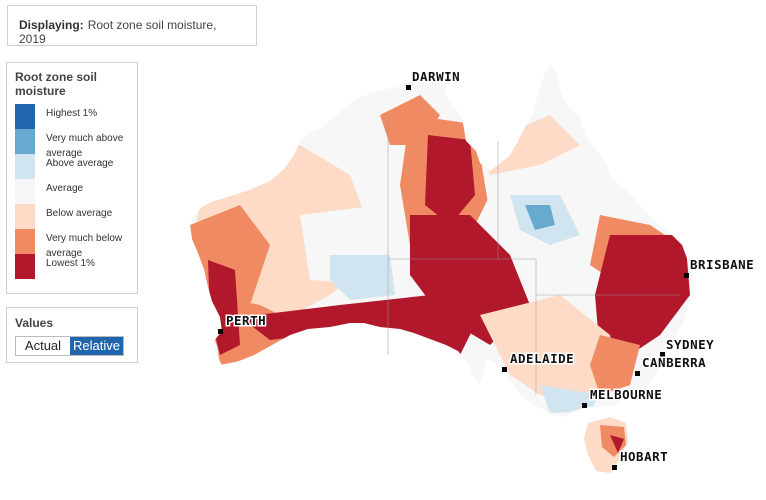 The image size is (766, 500). Describe the element at coordinates (530, 145) in the screenshot. I see `raster-below-cape` at that location.